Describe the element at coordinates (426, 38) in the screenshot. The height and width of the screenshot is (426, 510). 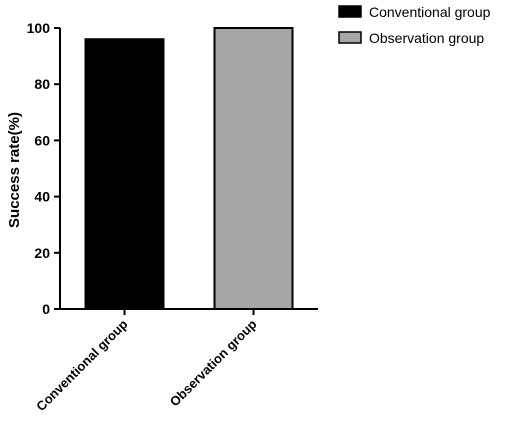
I see `legend-label-1: Observation group` at that location.